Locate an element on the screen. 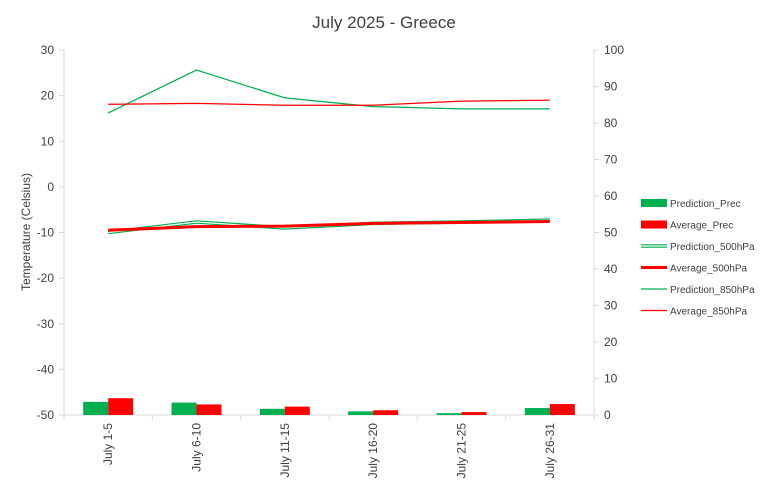 This screenshot has height=481, width=769. legend-prediction-850hpa-label: Prediction_850hPa is located at coordinates (712, 290).